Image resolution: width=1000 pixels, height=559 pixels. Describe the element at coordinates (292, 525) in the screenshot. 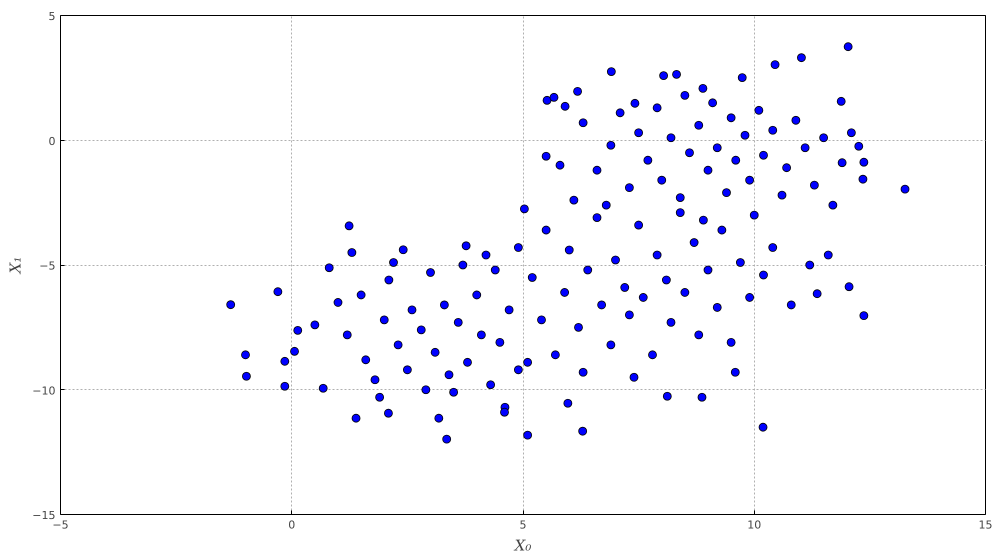

I see `x-tick-label: 0` at that location.